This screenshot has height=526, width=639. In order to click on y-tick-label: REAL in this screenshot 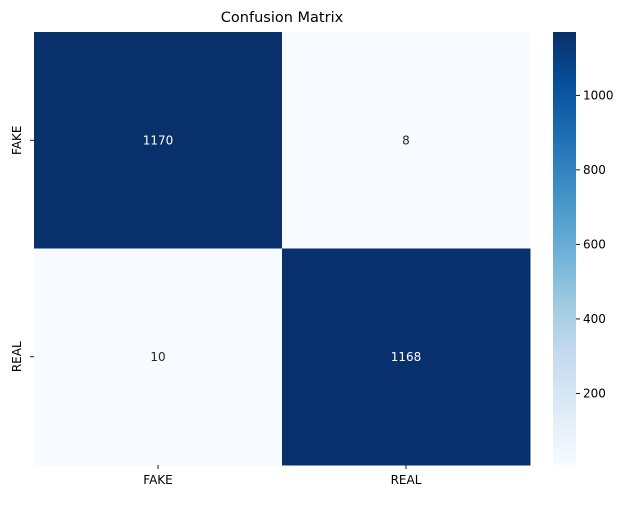, I will do `click(17, 356)`.